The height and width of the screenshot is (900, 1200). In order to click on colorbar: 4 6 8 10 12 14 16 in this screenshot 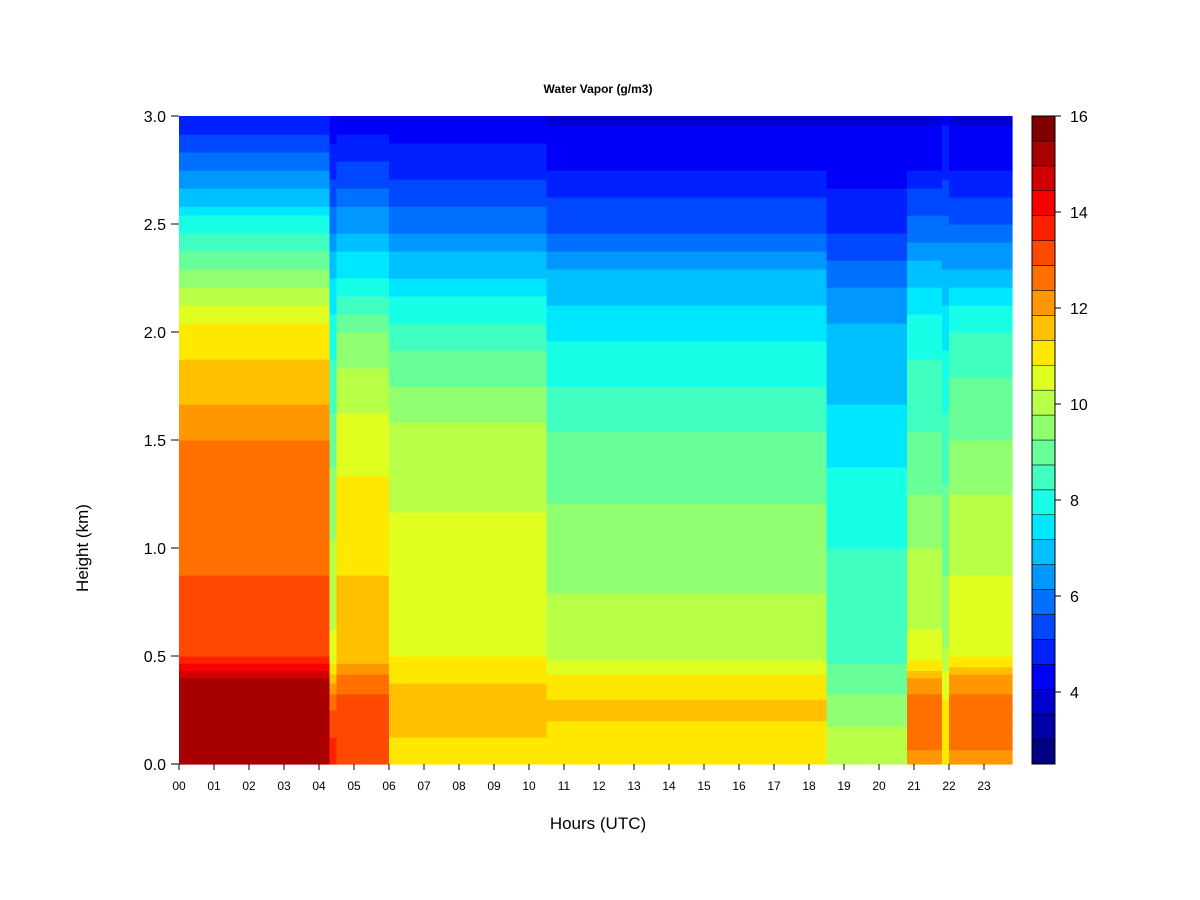, I will do `click(1059, 437)`.